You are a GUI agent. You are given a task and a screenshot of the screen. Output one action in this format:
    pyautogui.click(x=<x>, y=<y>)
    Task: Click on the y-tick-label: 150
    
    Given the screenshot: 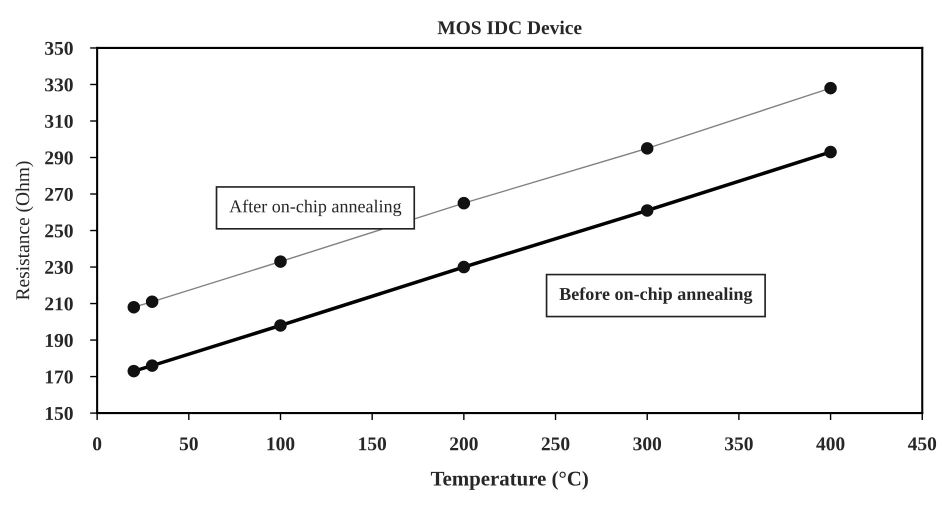 What is the action you would take?
    pyautogui.click(x=59, y=413)
    